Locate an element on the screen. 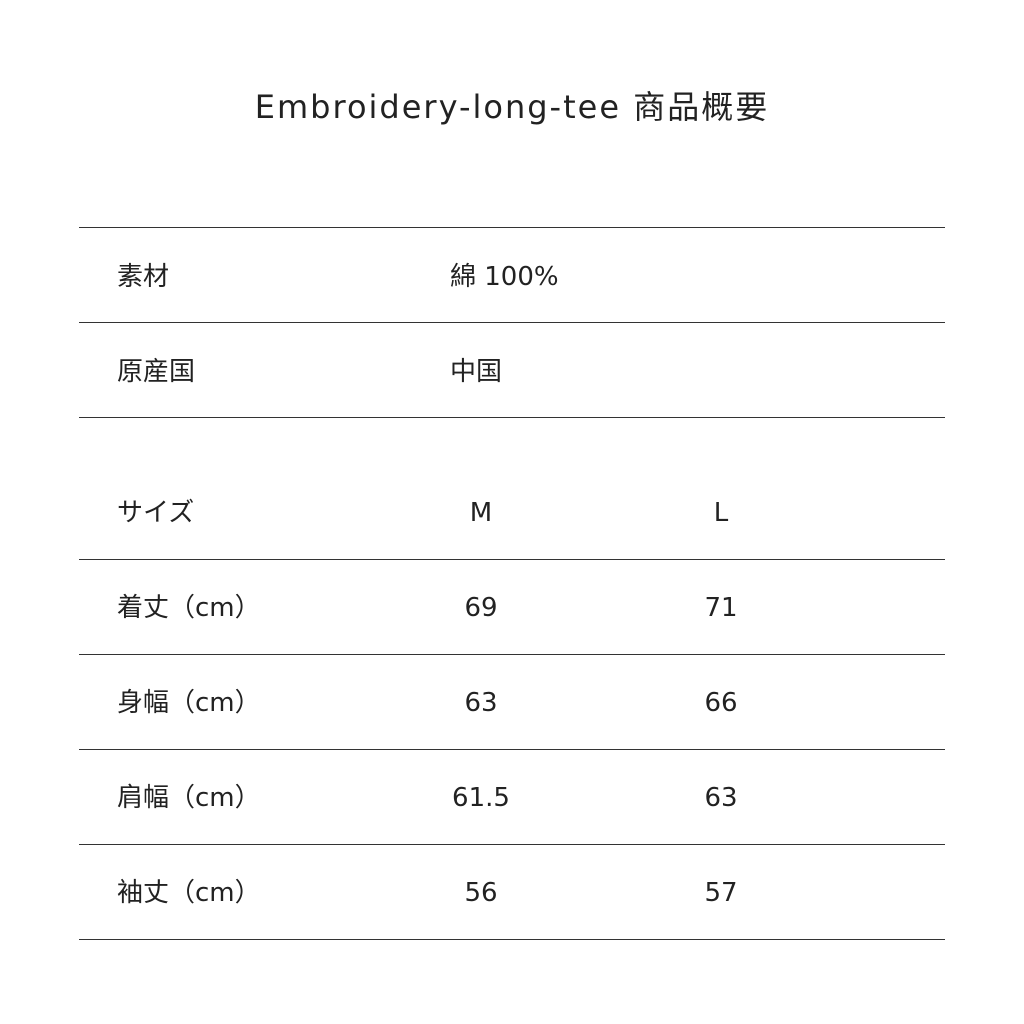 This screenshot has width=1024, height=1024. table-row-label: 袖丈（cm） is located at coordinates (189, 893).